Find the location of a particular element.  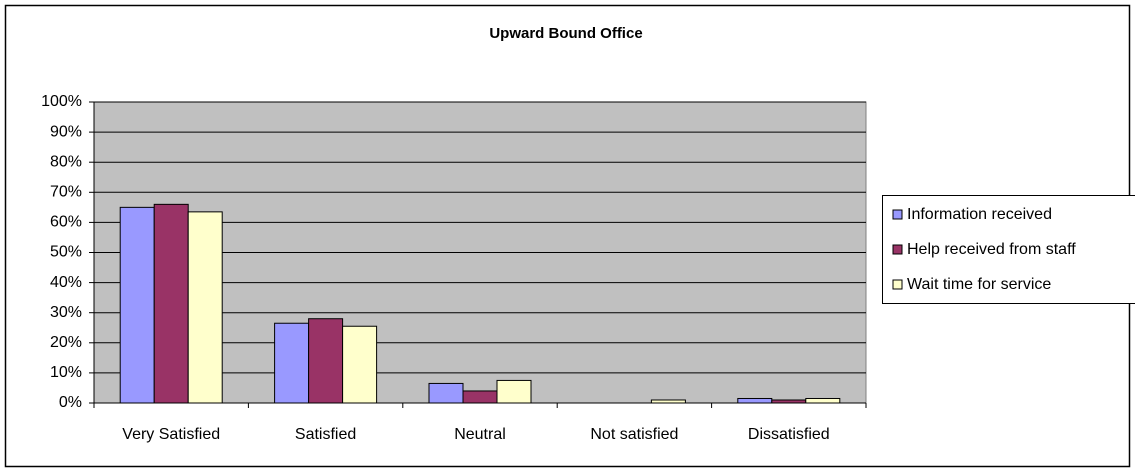

legend-label: Wait time for service is located at coordinates (979, 284).